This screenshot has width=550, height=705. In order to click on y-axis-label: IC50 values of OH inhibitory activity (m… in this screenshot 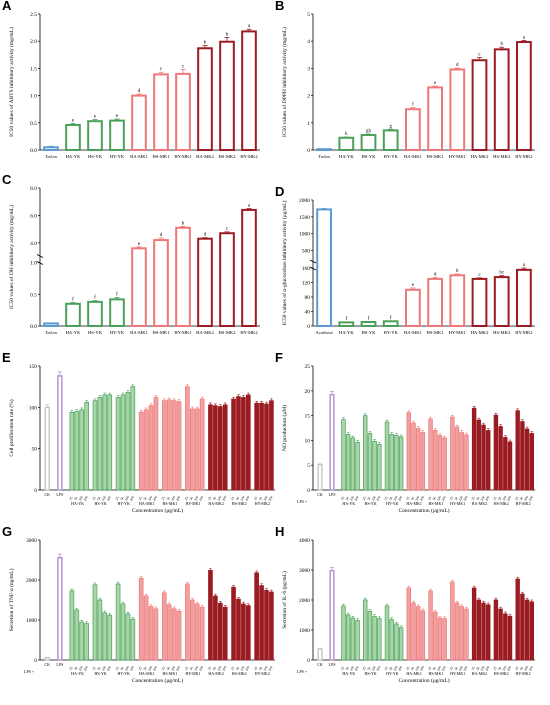, I will do `click(11, 257)`.